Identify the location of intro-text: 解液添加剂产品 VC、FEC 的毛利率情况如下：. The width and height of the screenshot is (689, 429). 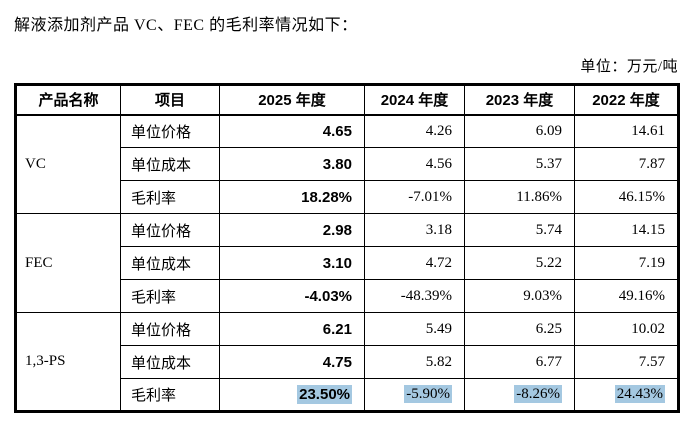
(186, 25).